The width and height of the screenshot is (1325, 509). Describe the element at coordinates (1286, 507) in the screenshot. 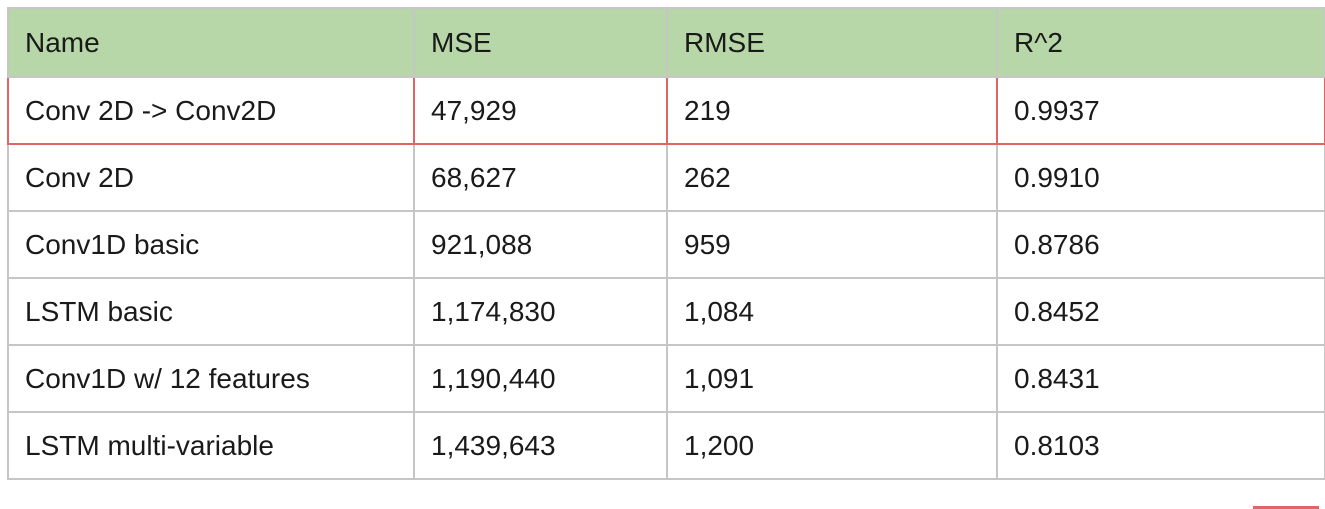

I see `selection-edge-marker` at that location.